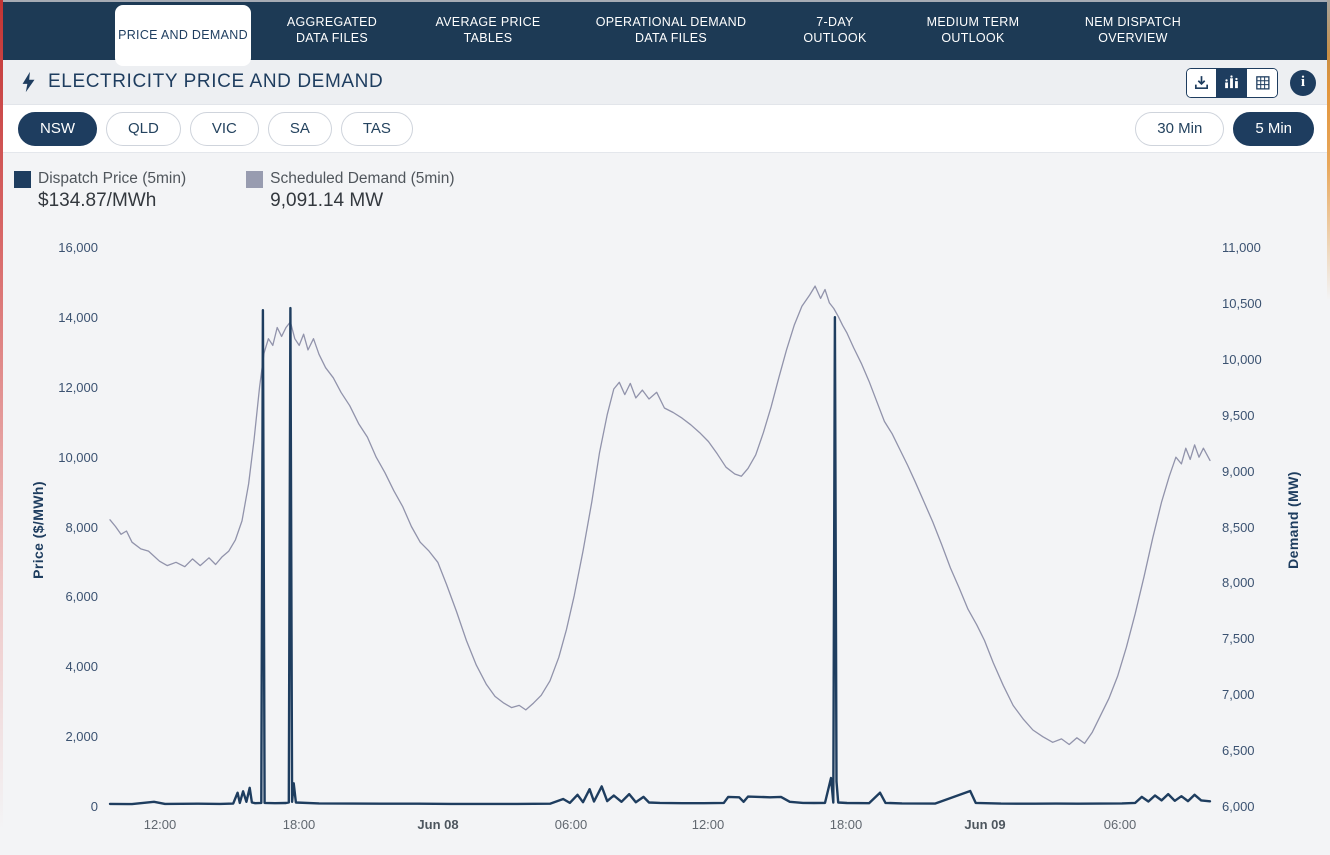 The width and height of the screenshot is (1330, 855). I want to click on axis-tick-label: 7,500, so click(1238, 638).